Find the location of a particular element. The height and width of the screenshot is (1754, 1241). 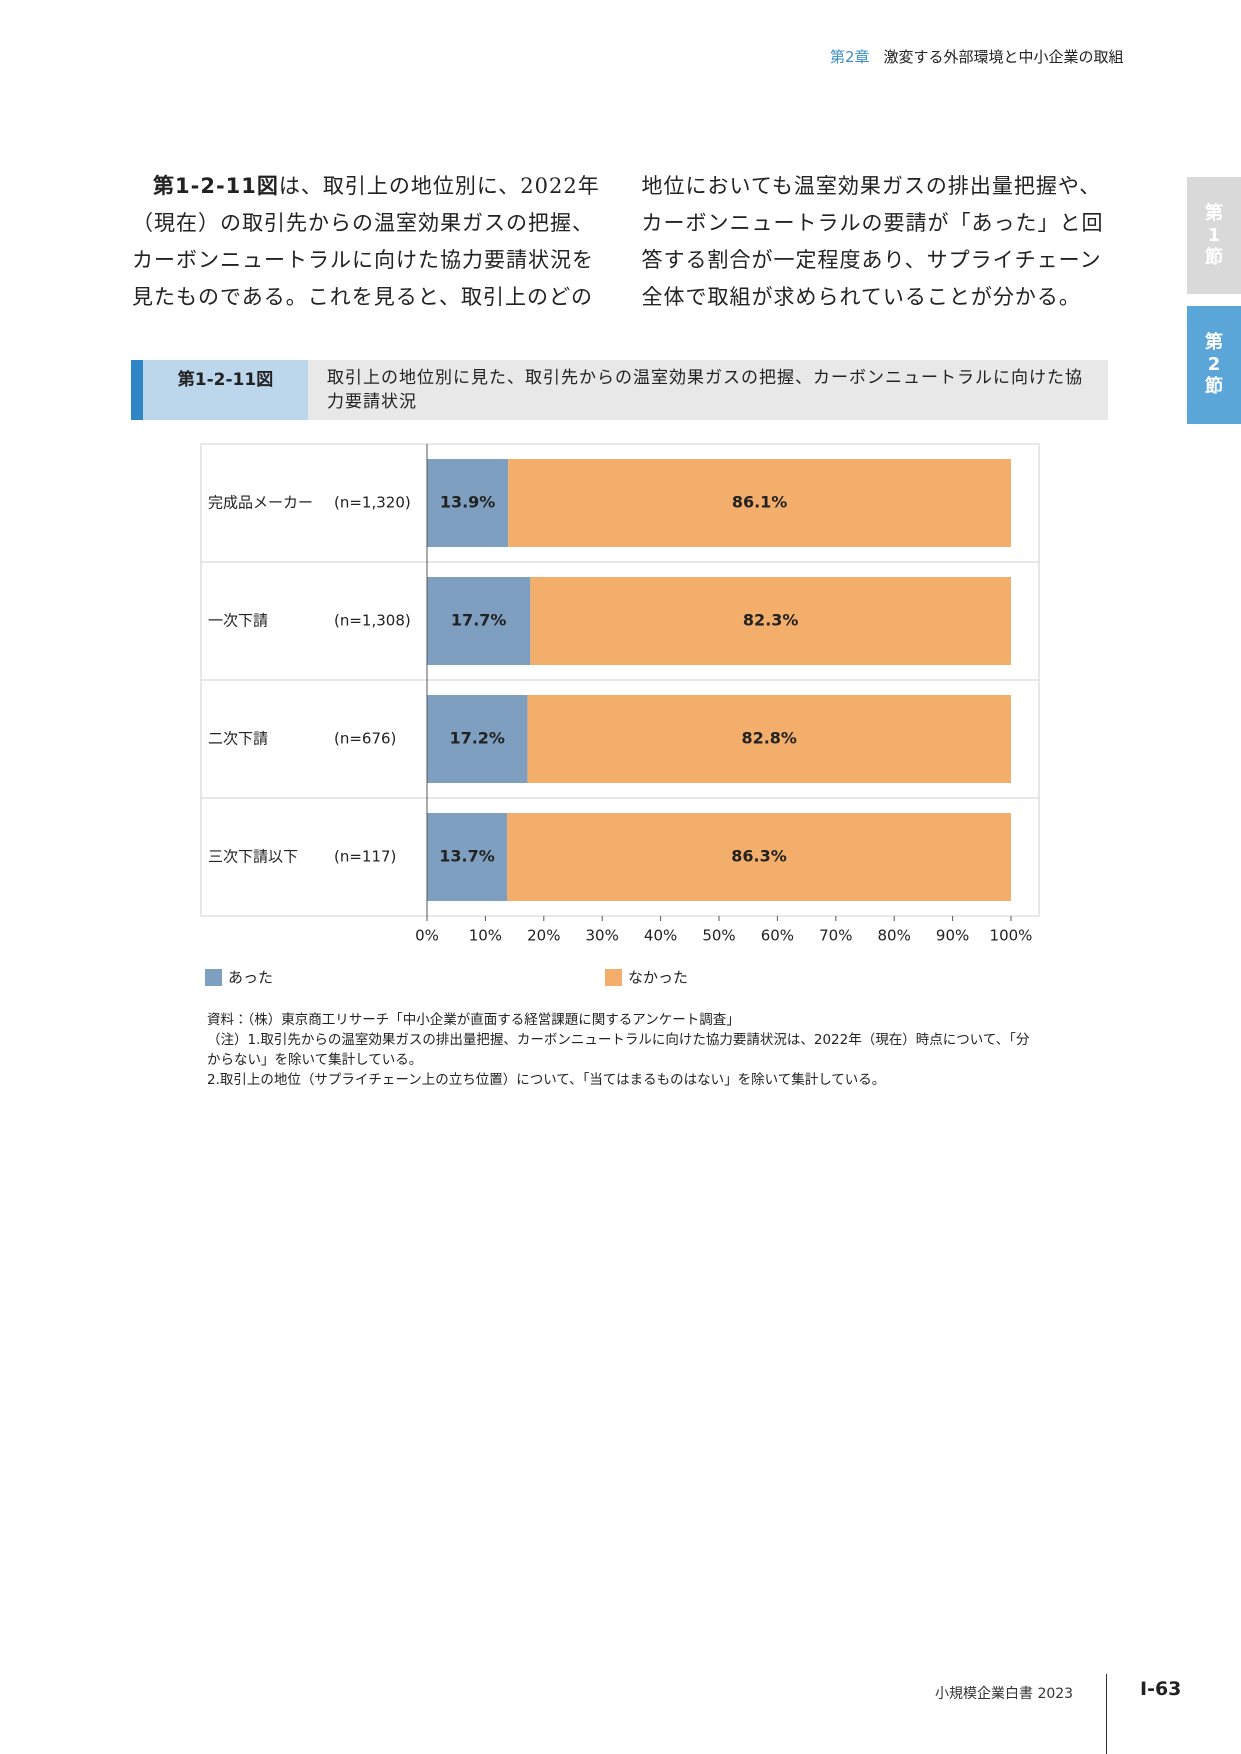

category-label: 一次下請 is located at coordinates (238, 621).